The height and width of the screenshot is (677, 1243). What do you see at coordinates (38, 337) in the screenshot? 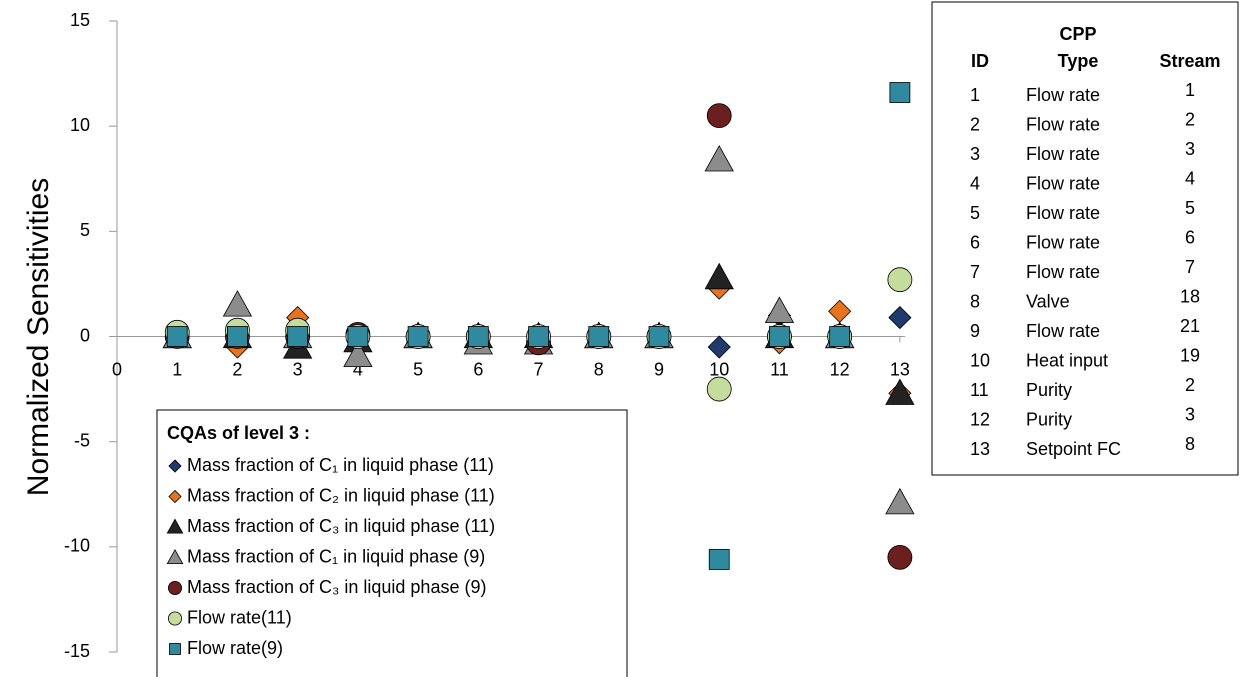
I see `y-axis-label: Normalized Sensitivities` at bounding box center [38, 337].